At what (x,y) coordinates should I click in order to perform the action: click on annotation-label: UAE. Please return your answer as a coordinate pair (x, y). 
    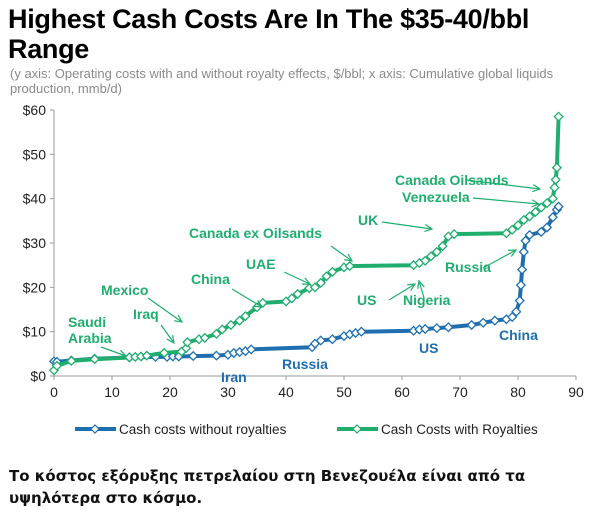
    Looking at the image, I should click on (261, 264).